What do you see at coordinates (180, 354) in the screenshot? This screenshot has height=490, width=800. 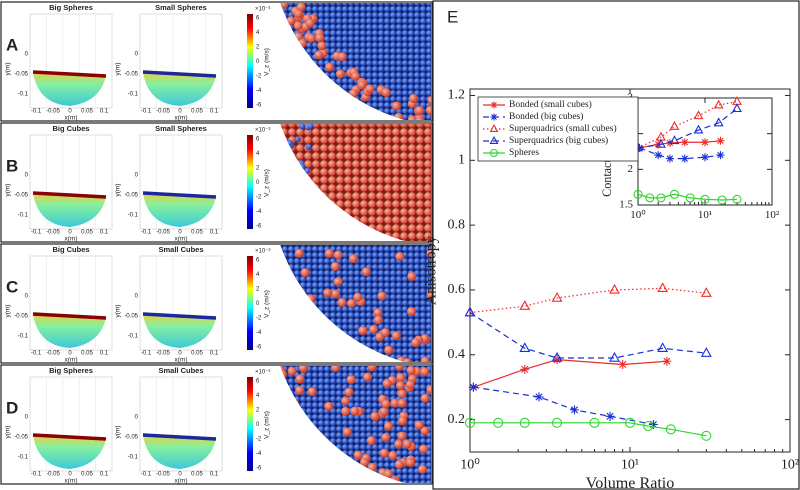 I see `panel-x-tick: 0` at bounding box center [180, 354].